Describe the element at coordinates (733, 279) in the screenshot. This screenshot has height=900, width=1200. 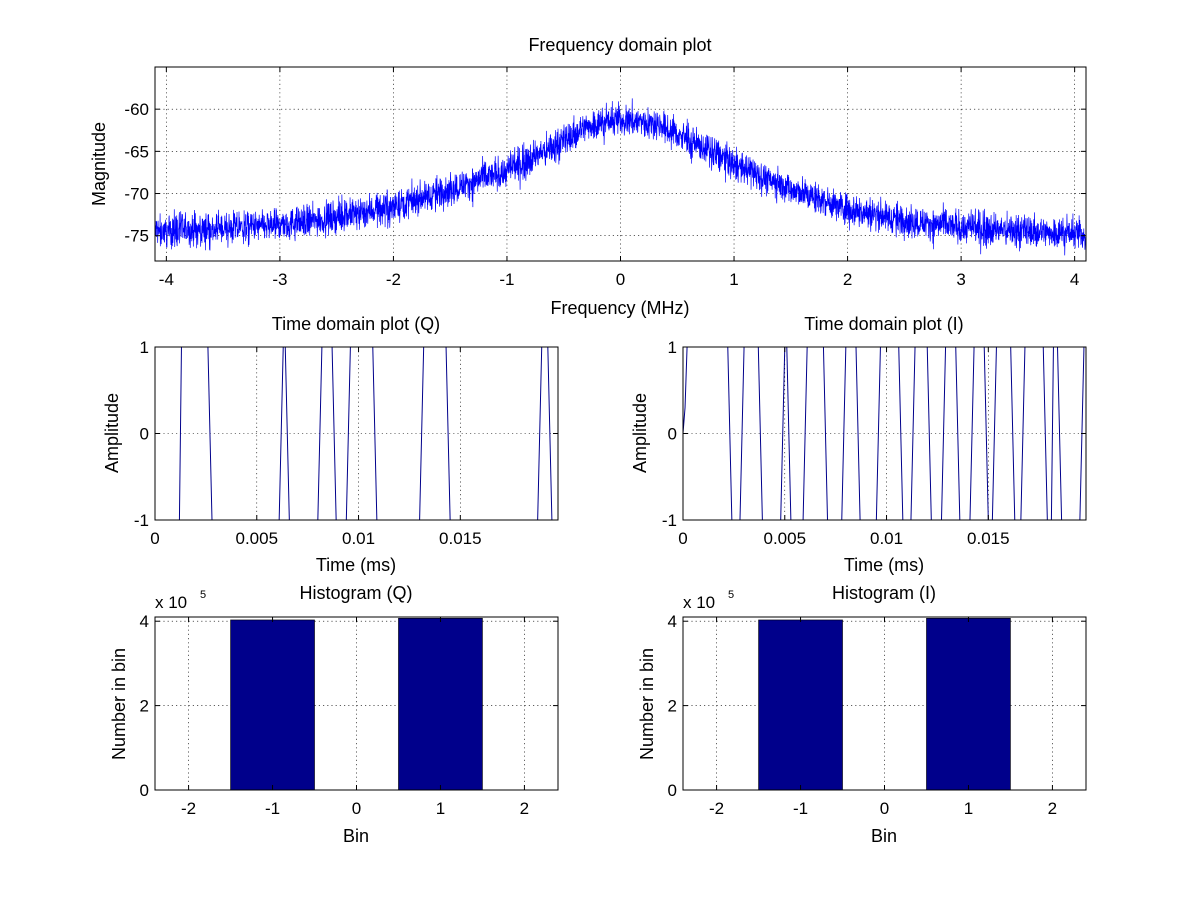
I see `freq-xtick-label: 1` at that location.